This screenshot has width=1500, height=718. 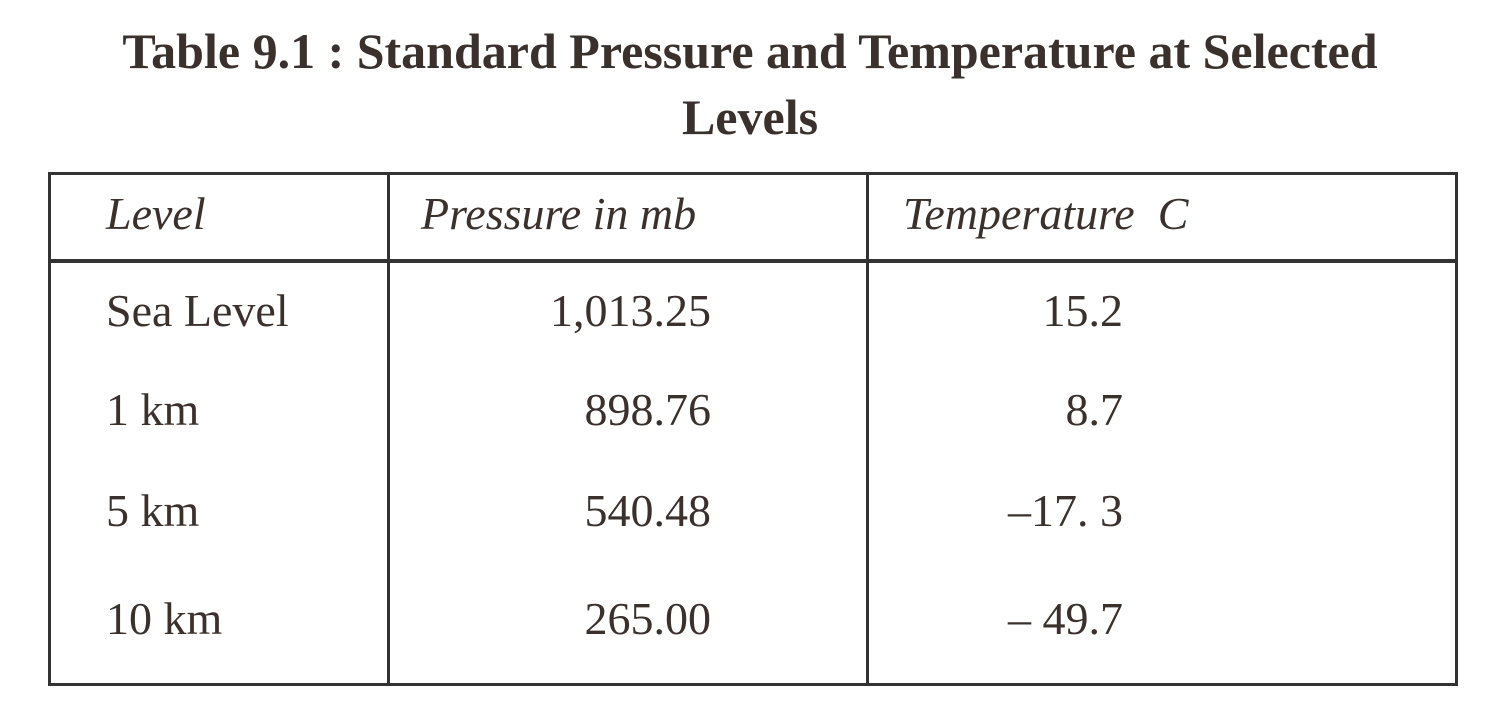 What do you see at coordinates (1083, 310) in the screenshot?
I see `temperature-cell: 15.2` at bounding box center [1083, 310].